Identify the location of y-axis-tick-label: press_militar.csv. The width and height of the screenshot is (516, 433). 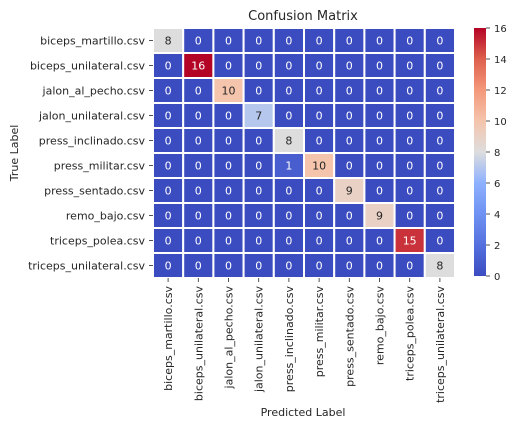
(100, 166).